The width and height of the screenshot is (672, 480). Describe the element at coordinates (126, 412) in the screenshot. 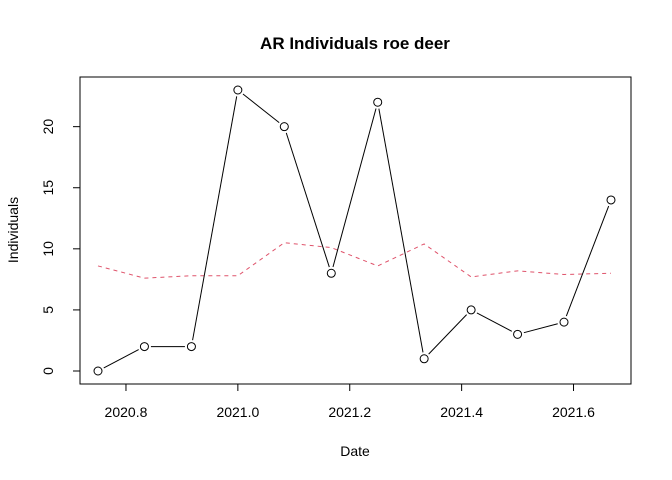

I see `x-tick-label: 2020.8` at that location.